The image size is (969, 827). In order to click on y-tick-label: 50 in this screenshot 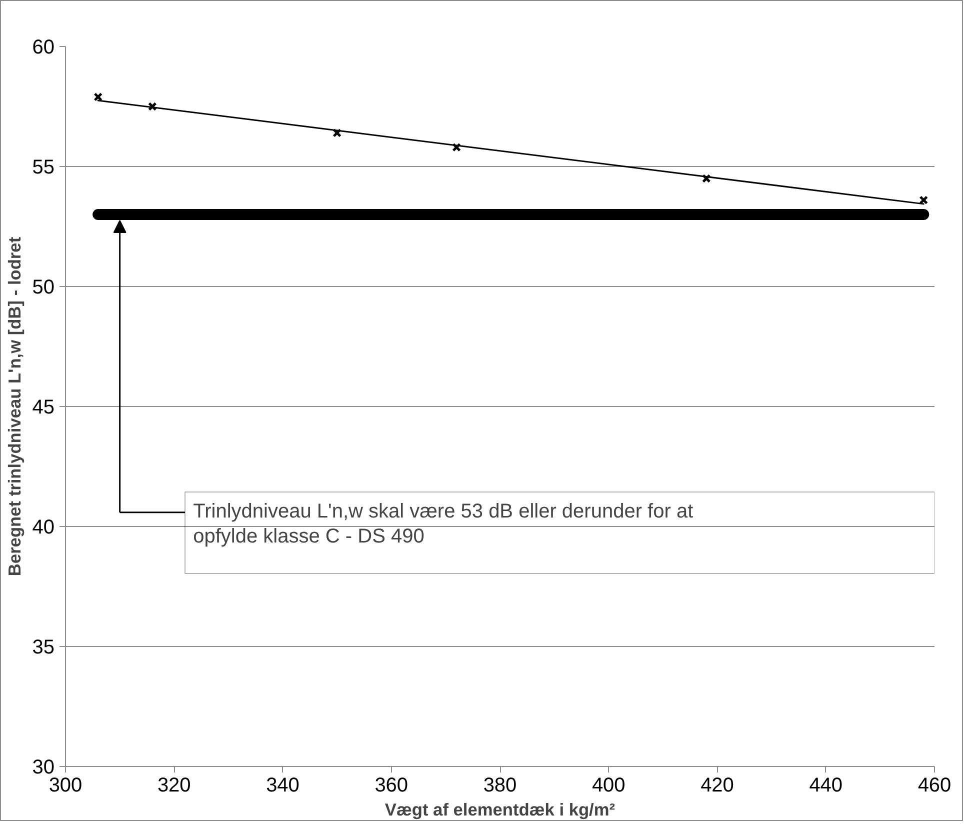, I will do `click(43, 287)`.